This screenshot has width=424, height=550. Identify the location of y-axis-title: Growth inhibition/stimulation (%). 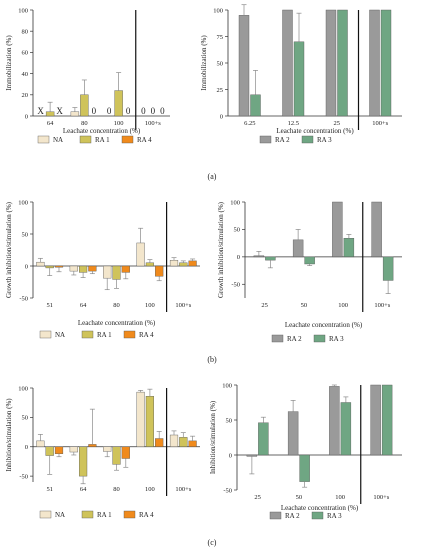
(9, 249).